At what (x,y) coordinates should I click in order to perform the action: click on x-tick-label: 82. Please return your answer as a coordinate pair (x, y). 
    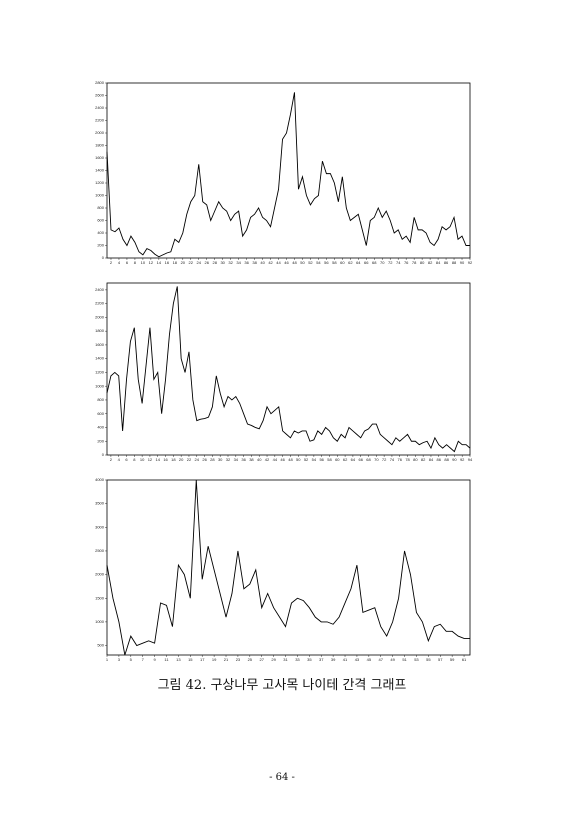
    Looking at the image, I should click on (430, 262).